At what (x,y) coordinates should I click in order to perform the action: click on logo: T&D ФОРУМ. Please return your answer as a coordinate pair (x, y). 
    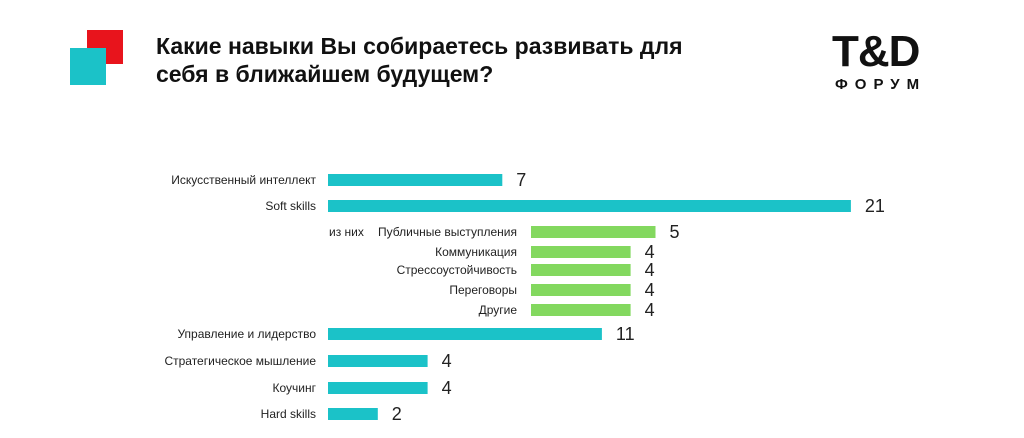
    Looking at the image, I should click on (887, 62).